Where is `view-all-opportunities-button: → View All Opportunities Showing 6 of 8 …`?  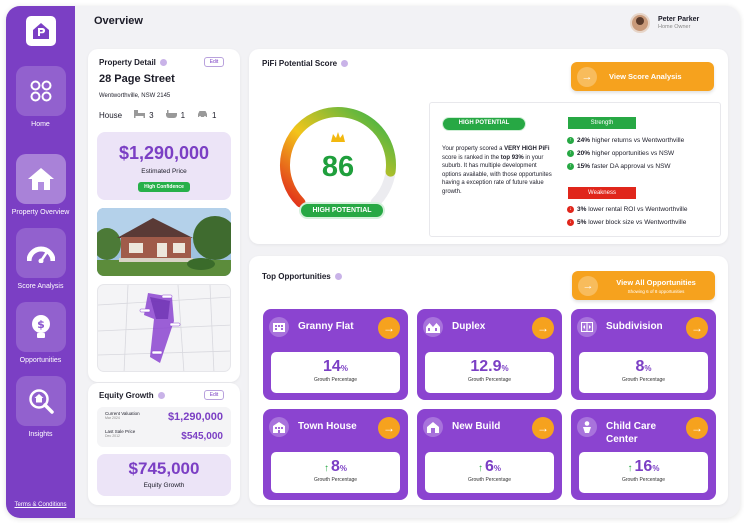 view-all-opportunities-button: → View All Opportunities Showing 6 of 8 … is located at coordinates (643, 285).